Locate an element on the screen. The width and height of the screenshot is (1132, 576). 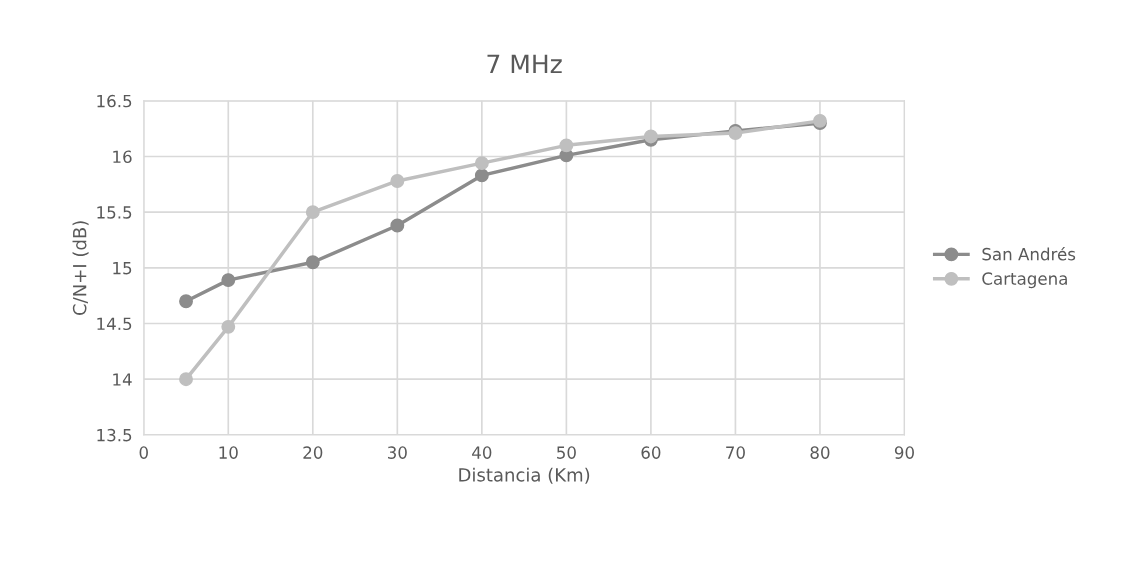
x-tick-label: 90 is located at coordinates (904, 452).